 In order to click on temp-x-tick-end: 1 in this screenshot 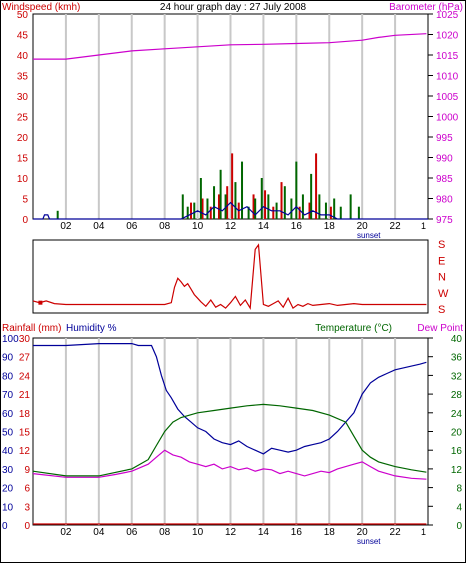, I will do `click(423, 532)`.